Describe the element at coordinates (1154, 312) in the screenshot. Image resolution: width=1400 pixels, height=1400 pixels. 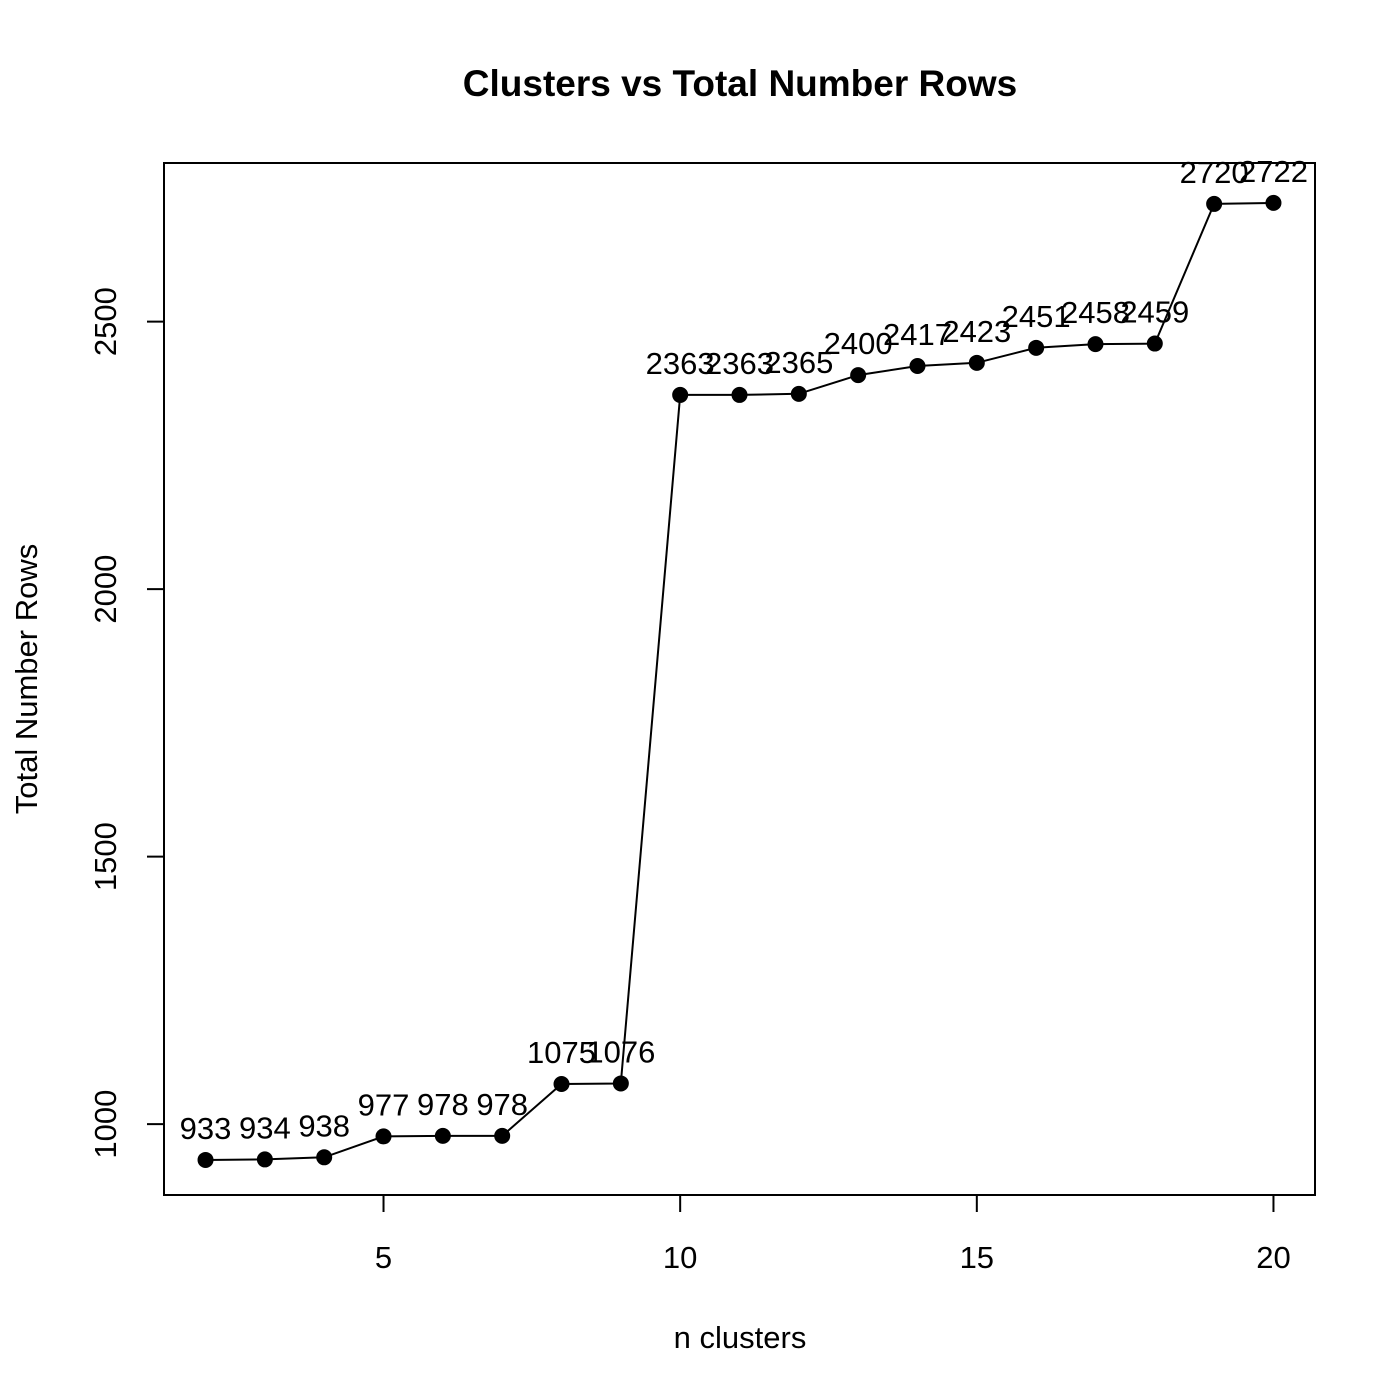
I see `data-label: 2459` at that location.